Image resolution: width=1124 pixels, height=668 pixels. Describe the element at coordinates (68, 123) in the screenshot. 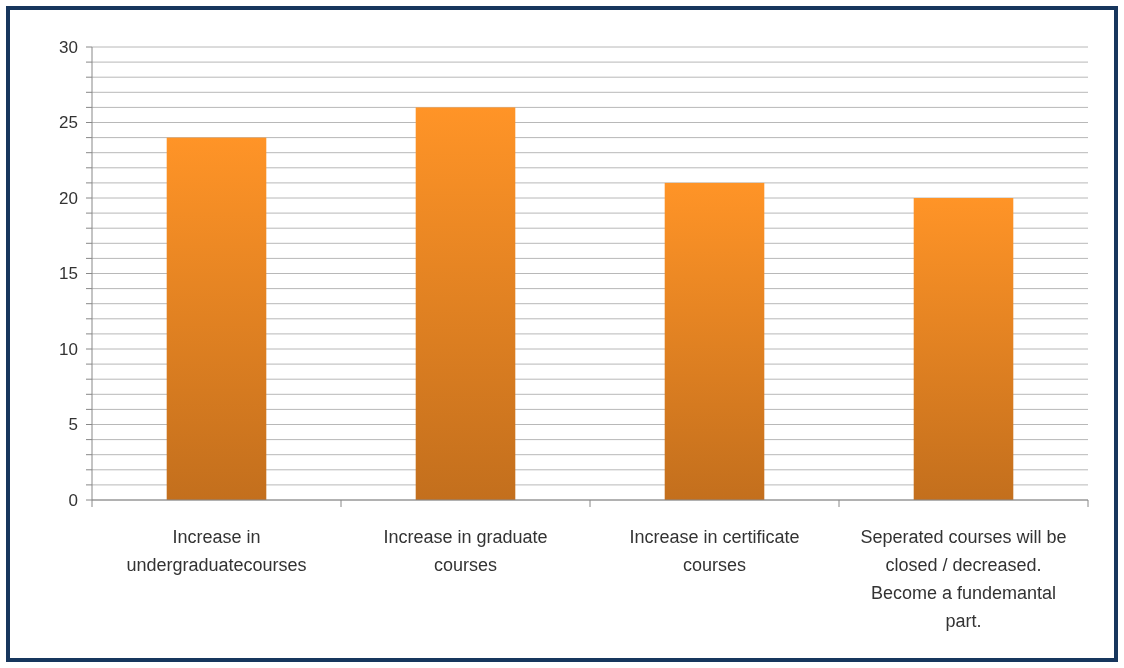

I see `y-tick-label: 25` at that location.